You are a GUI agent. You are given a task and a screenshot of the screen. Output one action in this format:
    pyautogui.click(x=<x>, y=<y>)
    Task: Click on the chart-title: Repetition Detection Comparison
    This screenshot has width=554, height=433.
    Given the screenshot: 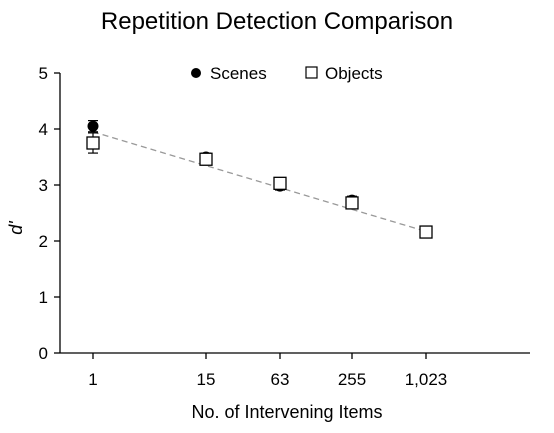 What is the action you would take?
    pyautogui.click(x=277, y=21)
    